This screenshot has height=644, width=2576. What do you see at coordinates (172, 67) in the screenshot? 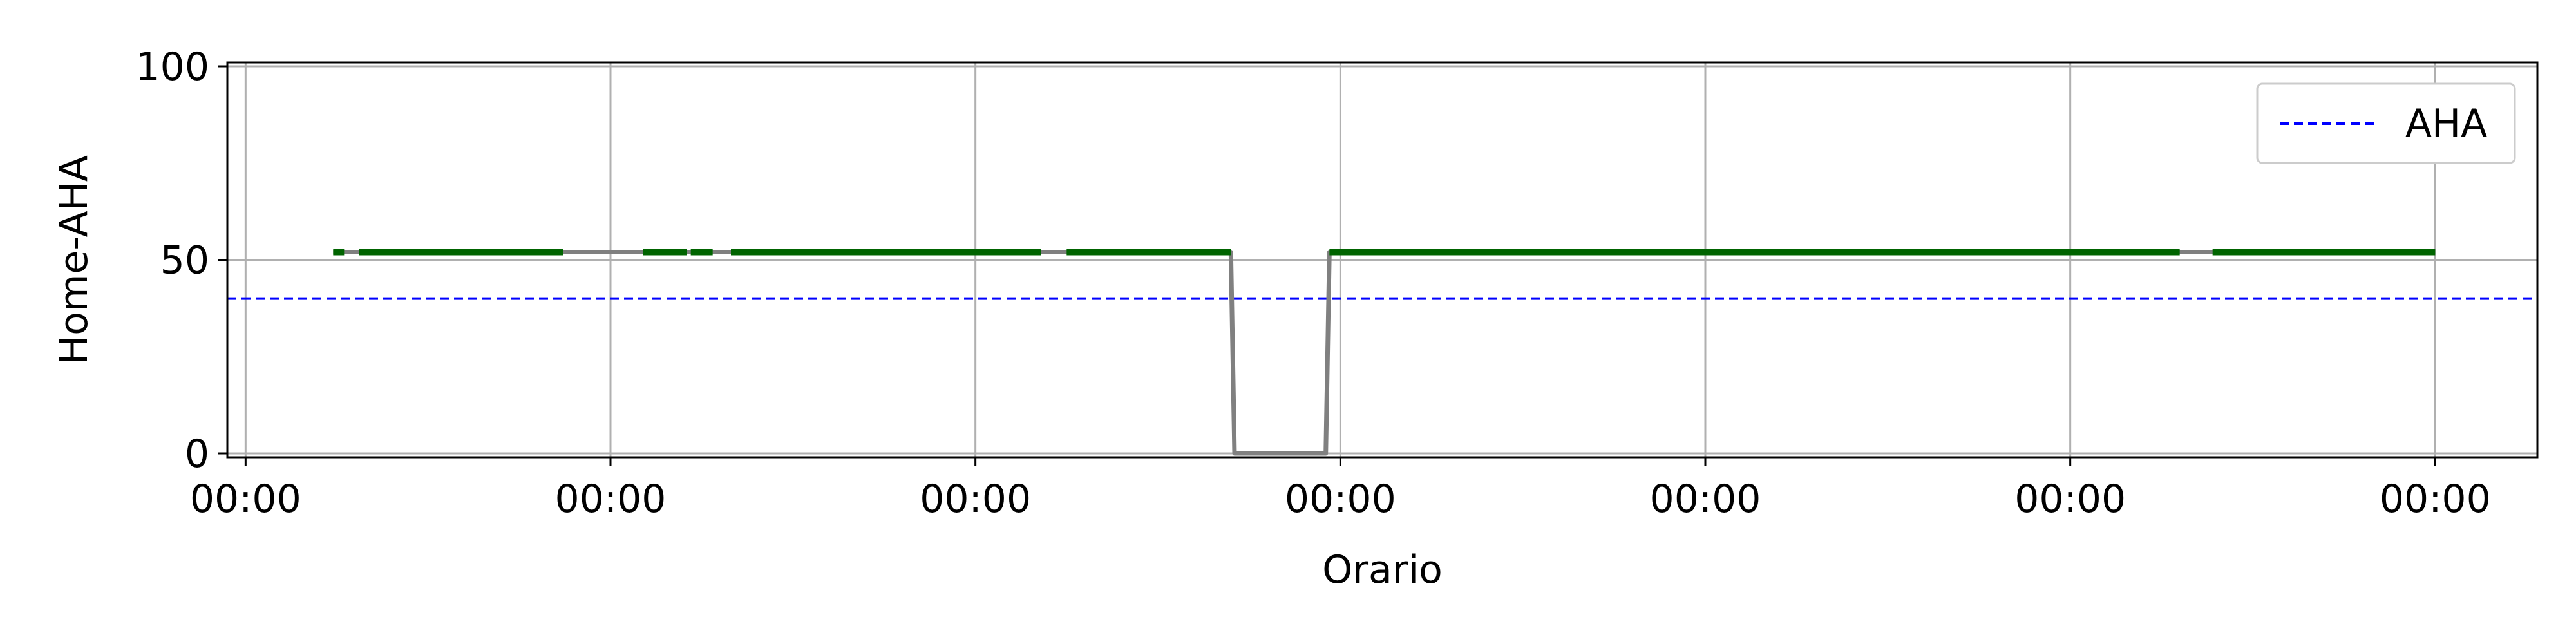
I see `y-tick-label: 100` at bounding box center [172, 67].